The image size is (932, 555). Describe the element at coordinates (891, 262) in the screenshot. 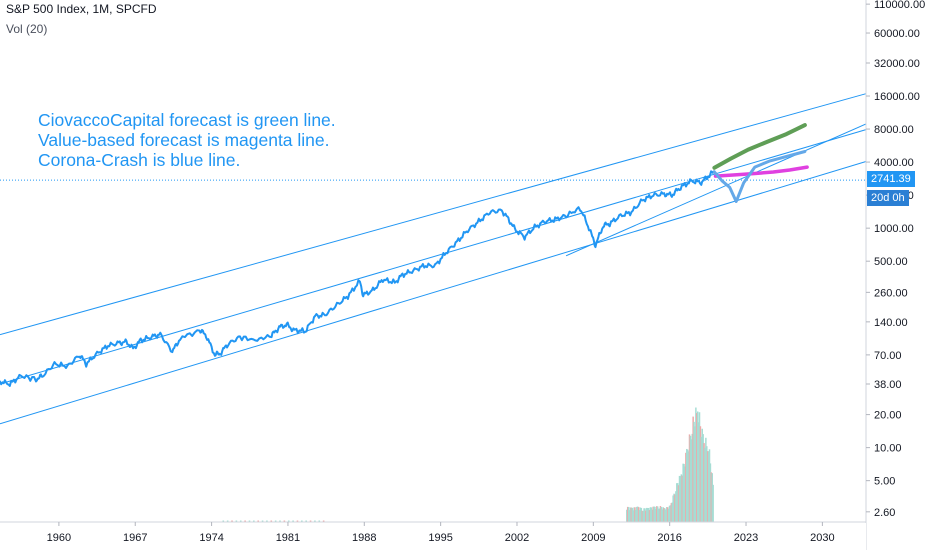

I see `y-tick-label: 500.00` at that location.